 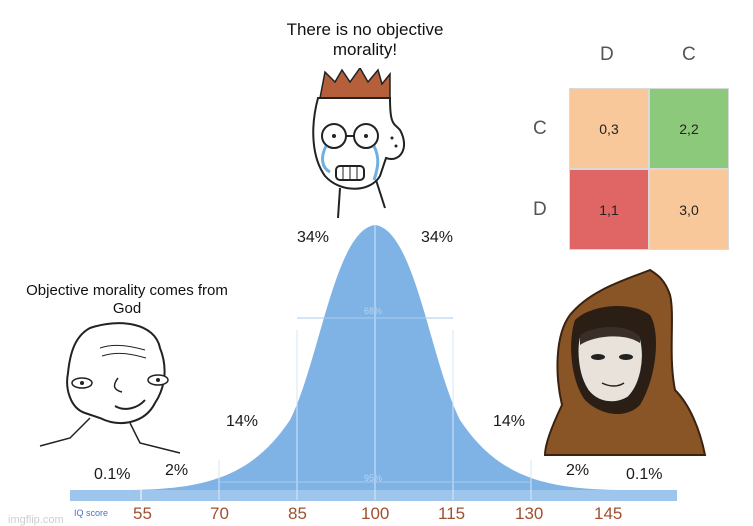 What do you see at coordinates (540, 128) in the screenshot?
I see `matrix-row-header: C` at bounding box center [540, 128].